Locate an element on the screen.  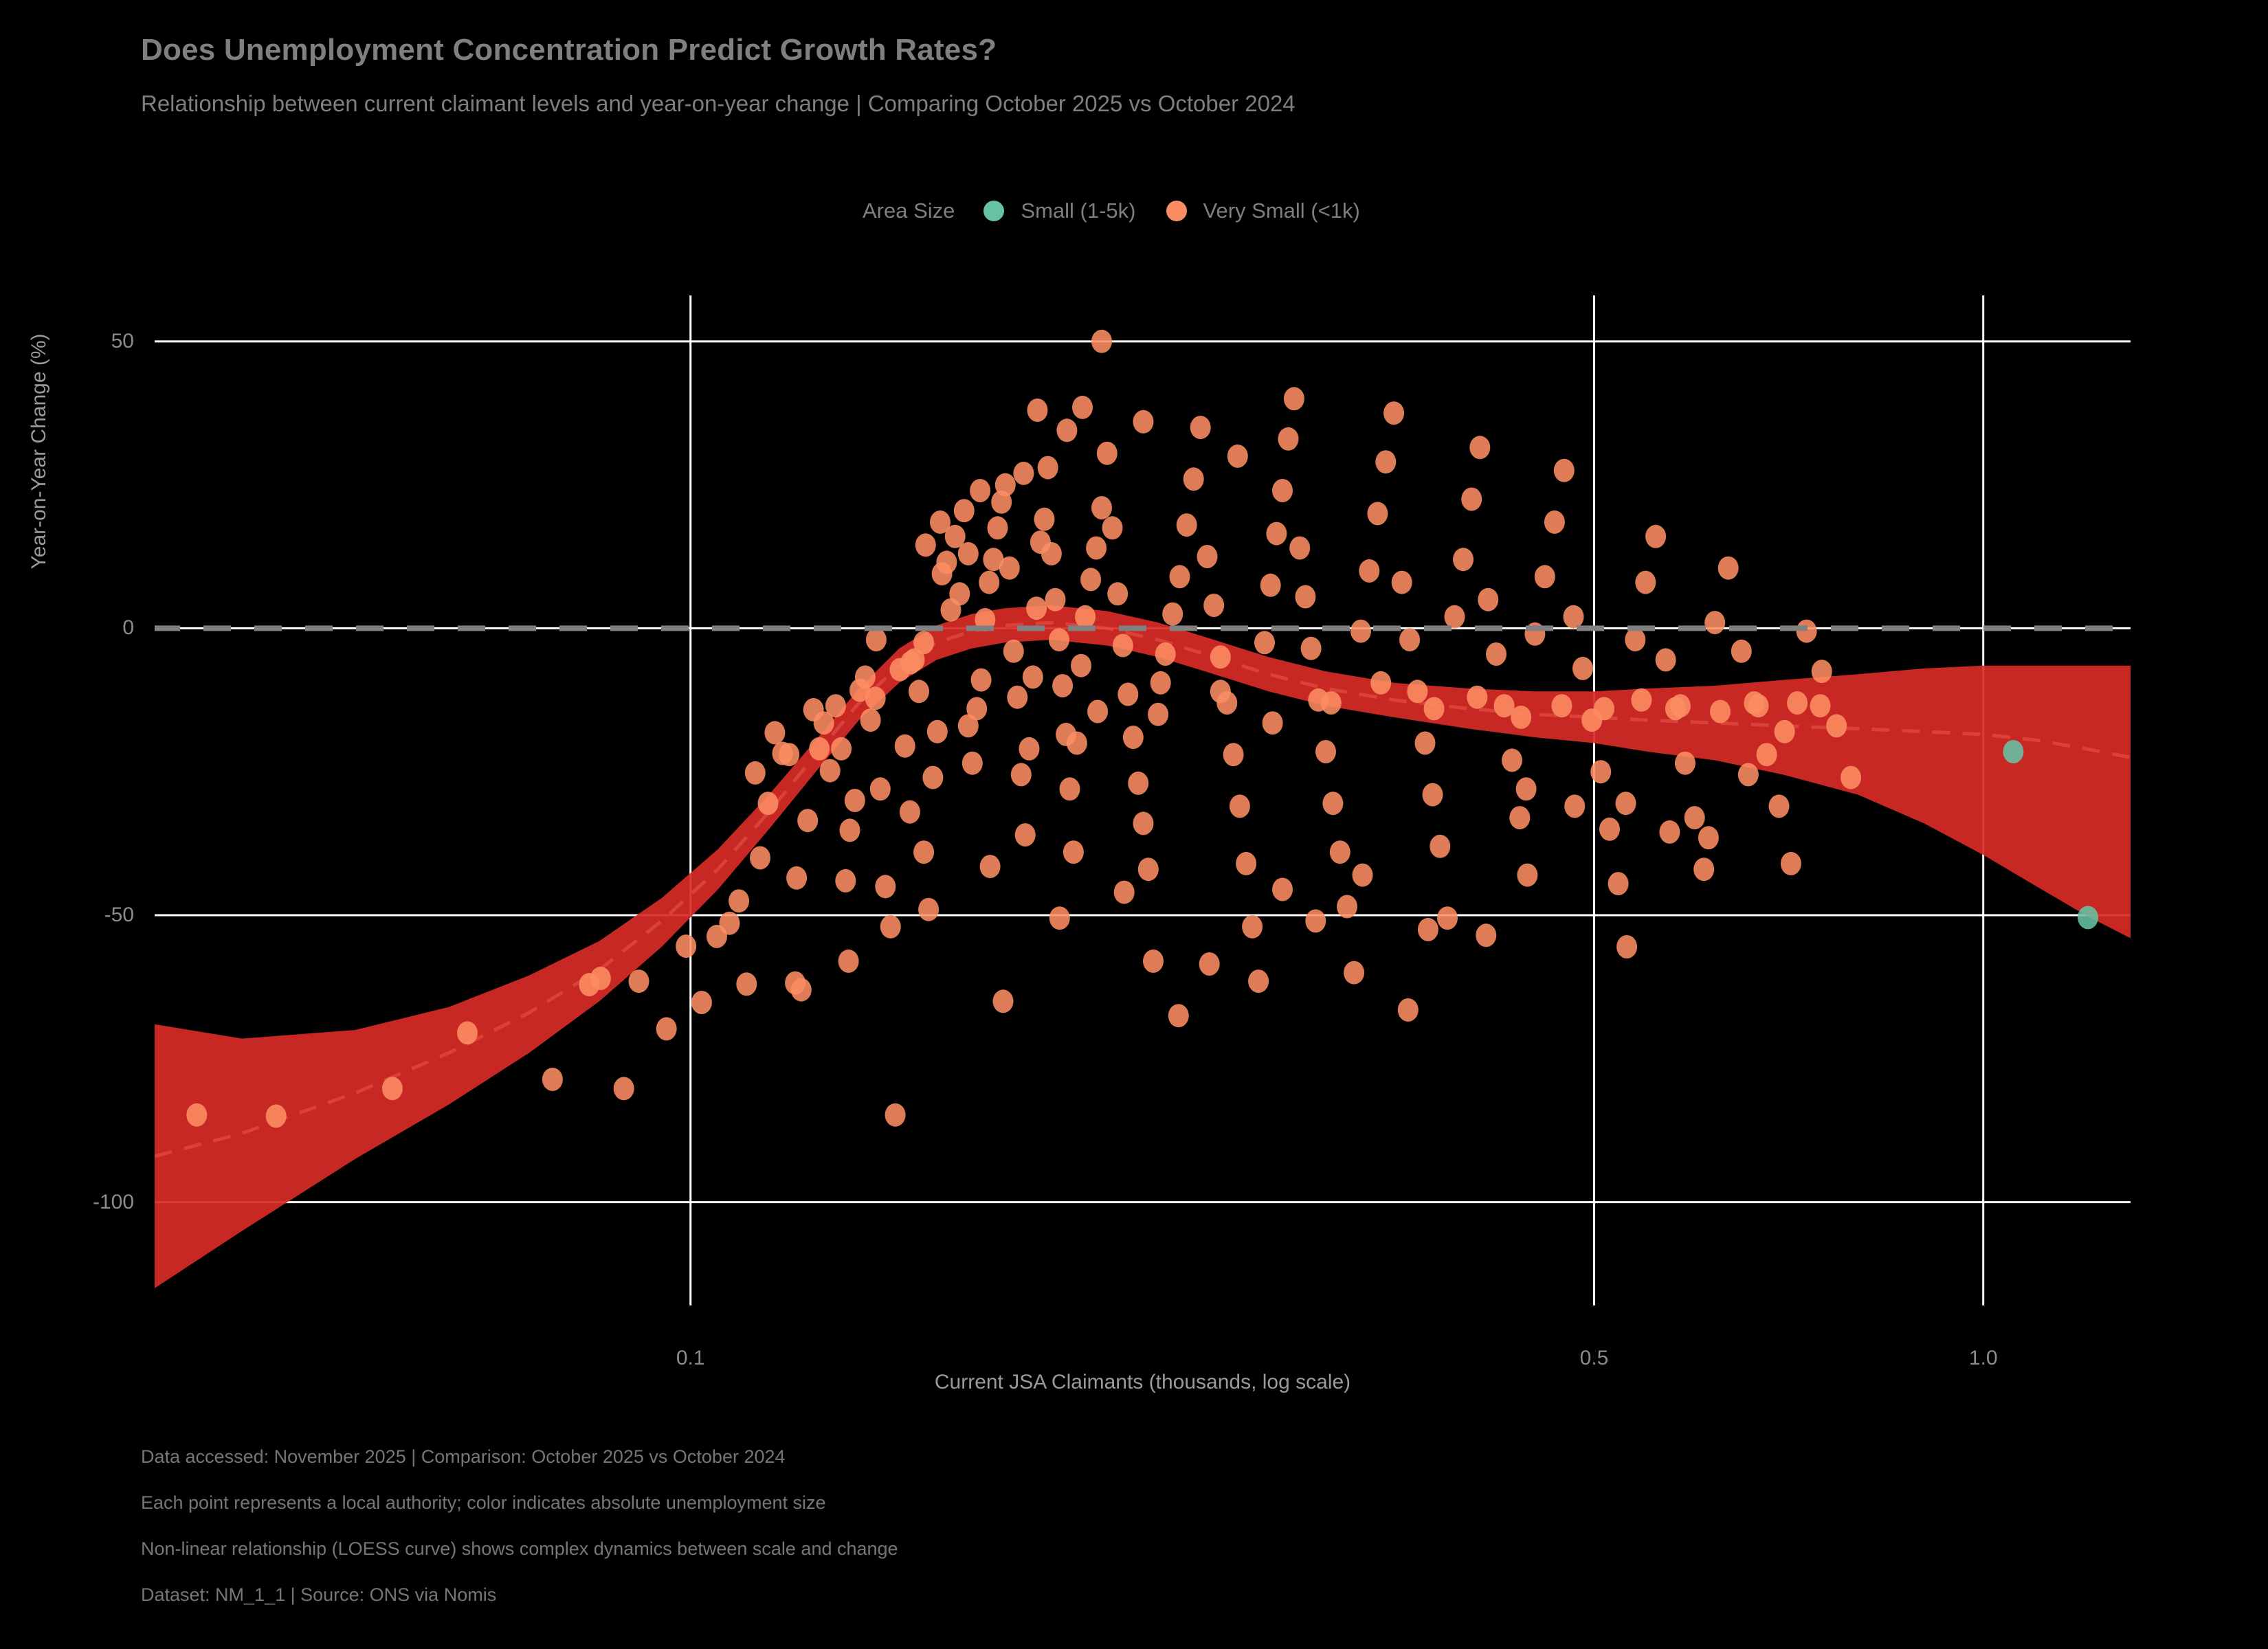
legend-item-very-small: Very Small (<1k) is located at coordinates (1263, 211).